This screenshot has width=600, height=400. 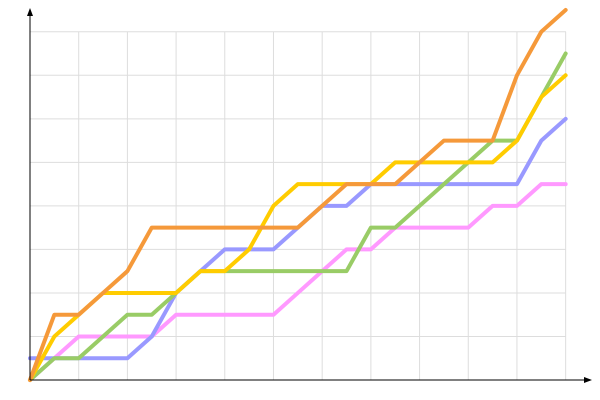 I want to click on x-axis-arrow, so click(x=588, y=380).